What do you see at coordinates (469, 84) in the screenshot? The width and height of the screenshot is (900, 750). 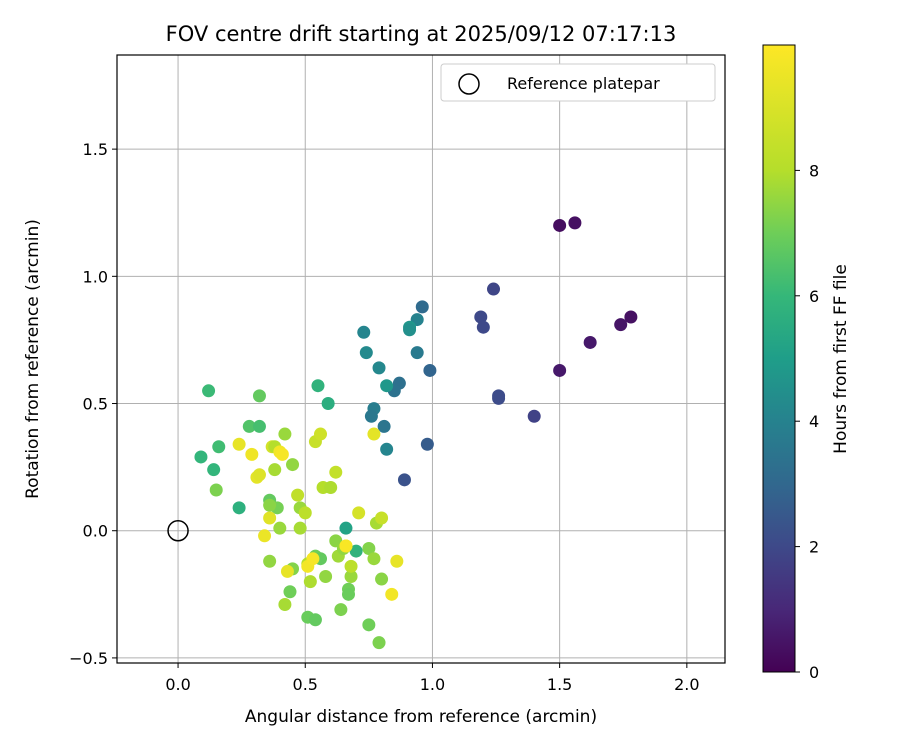 I see `legend-marker-icon` at bounding box center [469, 84].